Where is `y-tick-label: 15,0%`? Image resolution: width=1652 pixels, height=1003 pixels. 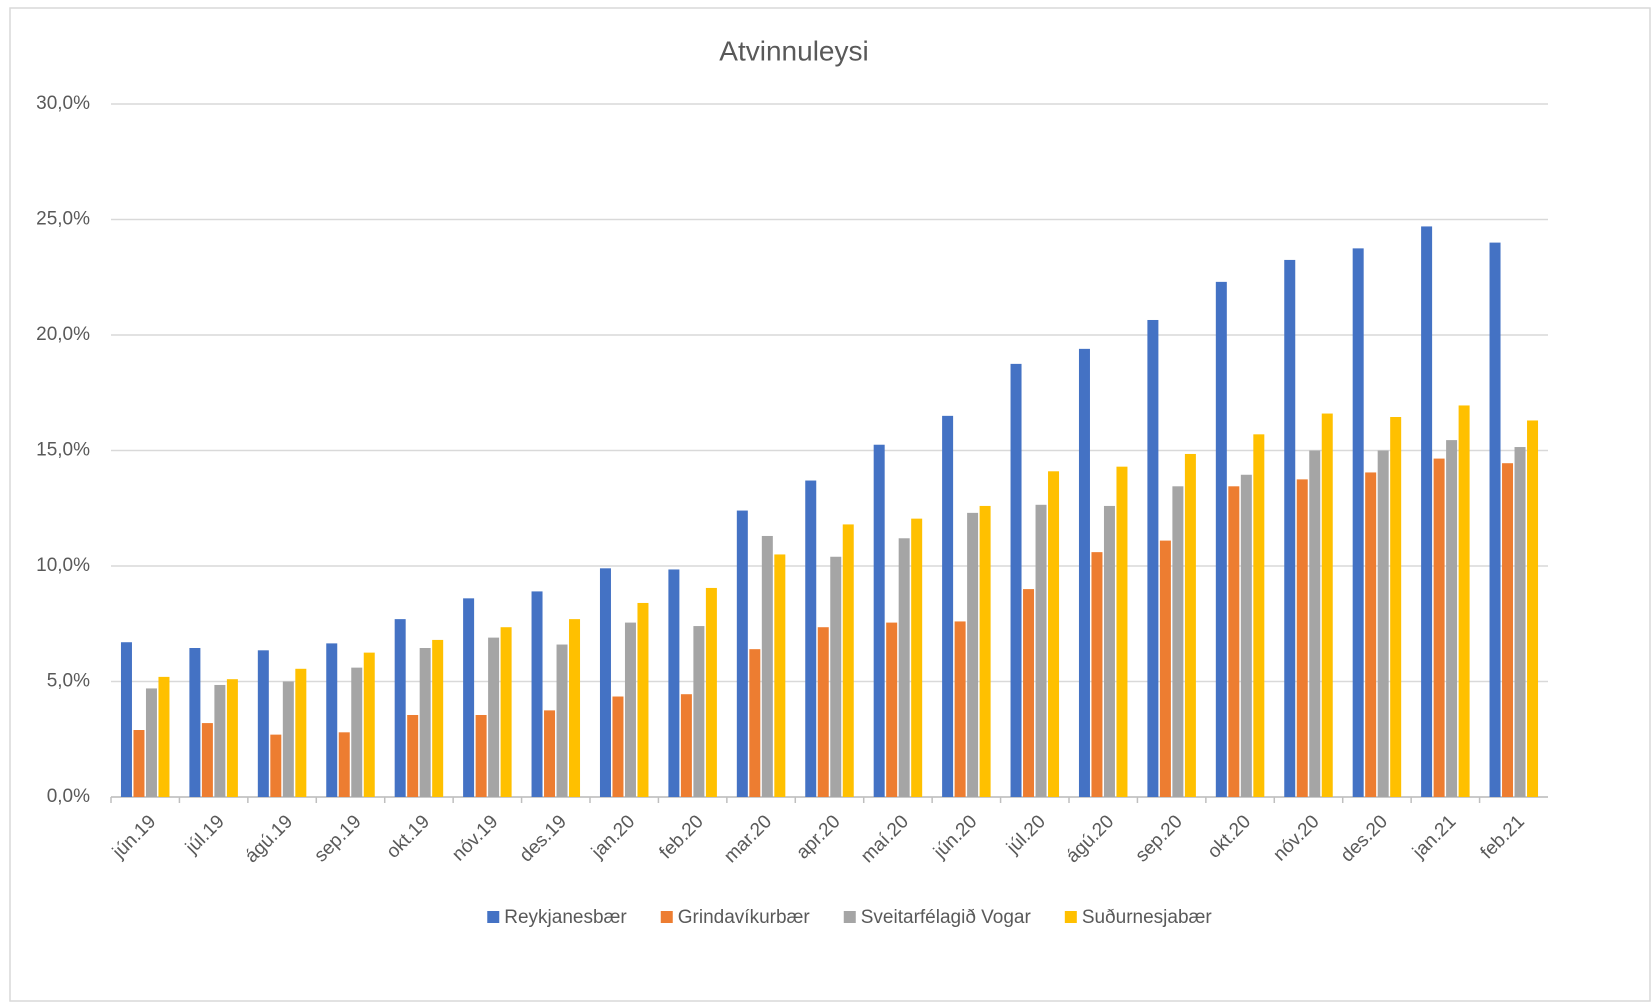
y-tick-label: 15,0% is located at coordinates (63, 450).